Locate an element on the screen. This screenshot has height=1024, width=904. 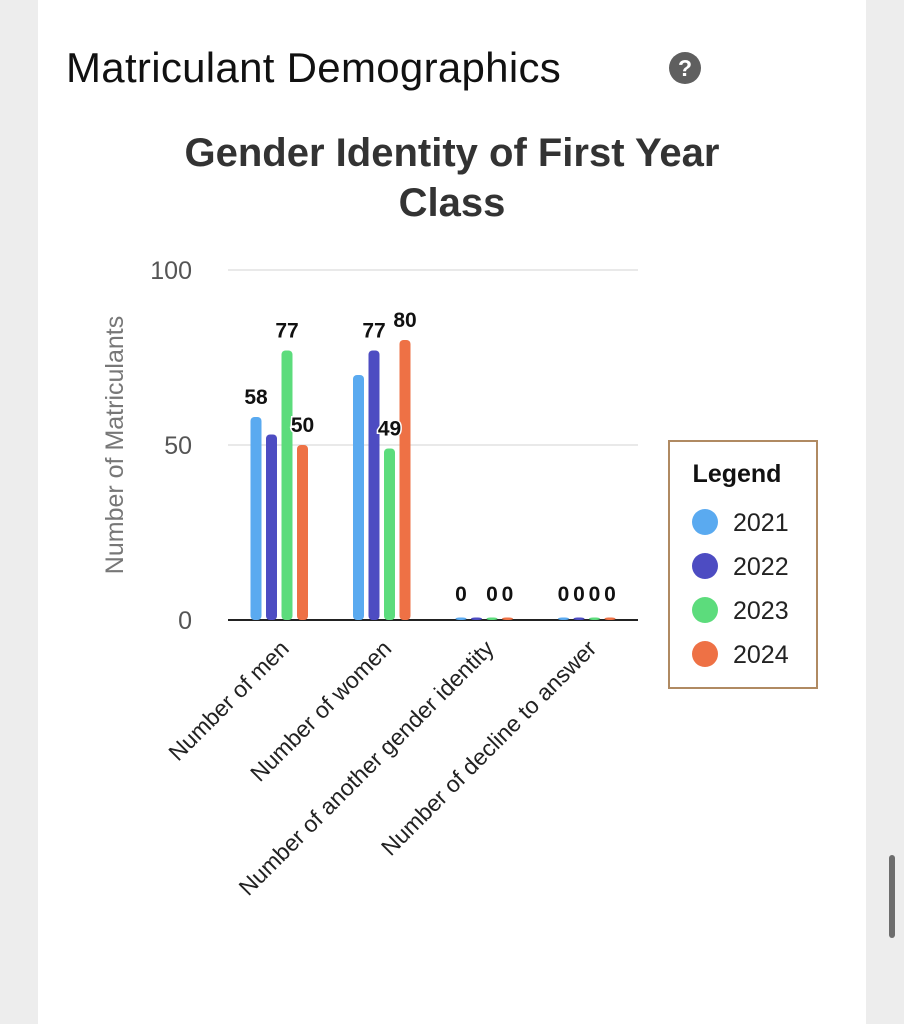
chart-title-line: Class is located at coordinates (452, 203).